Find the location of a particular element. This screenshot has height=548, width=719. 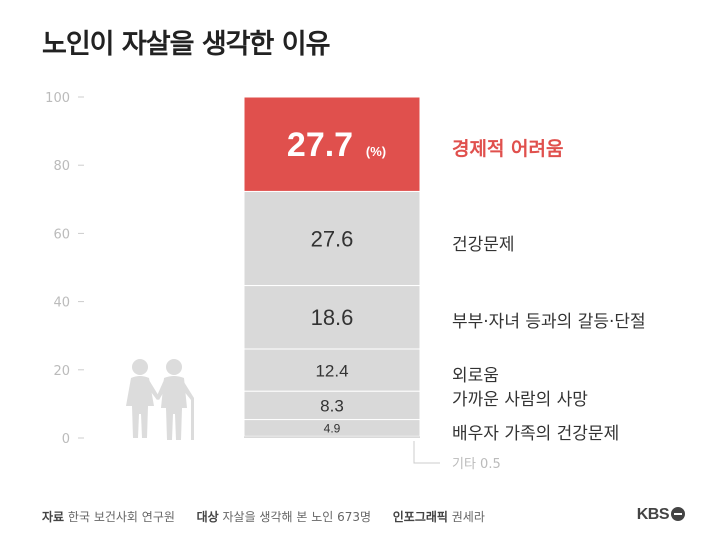

graphic-text: 권세라 is located at coordinates (468, 517).